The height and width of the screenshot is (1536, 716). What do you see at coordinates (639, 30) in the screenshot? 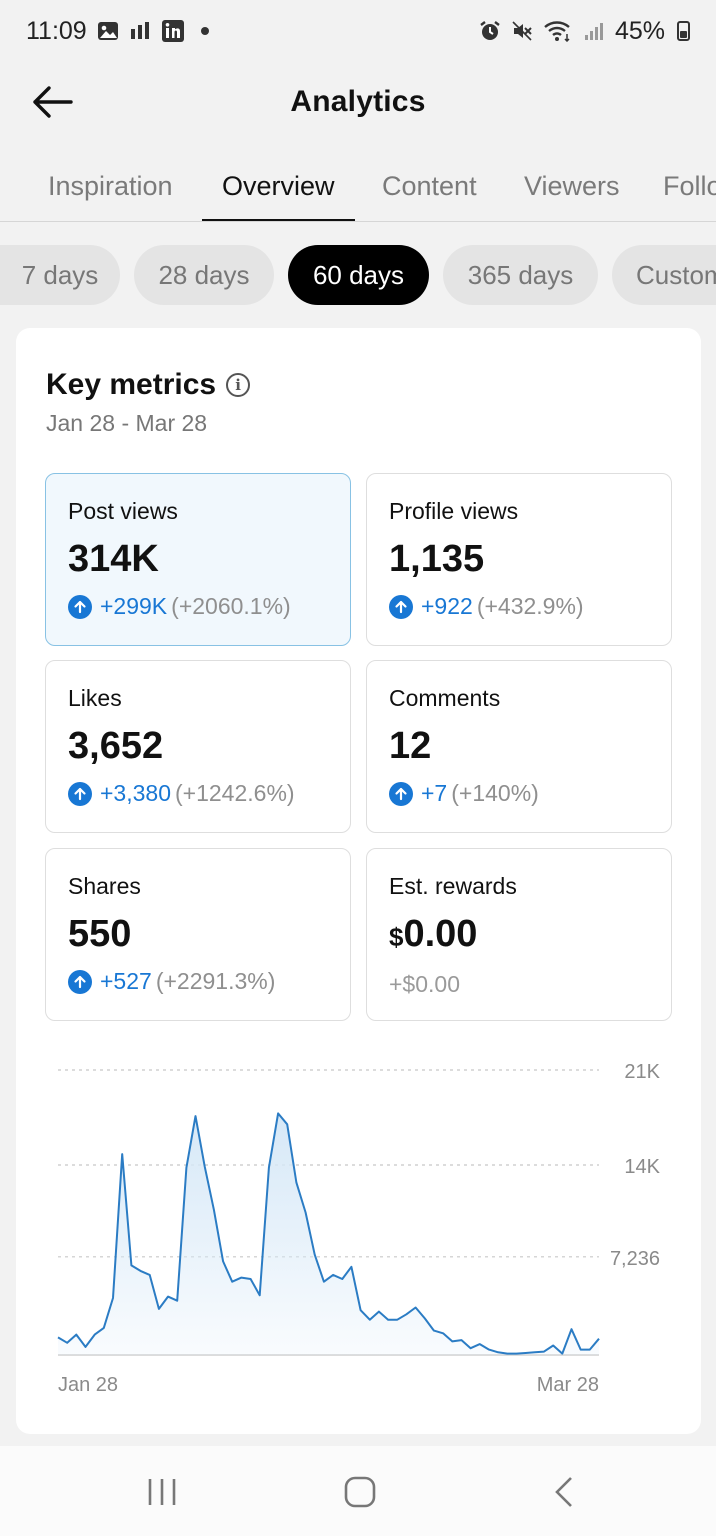
I see `battery-percent: 45%` at bounding box center [639, 30].